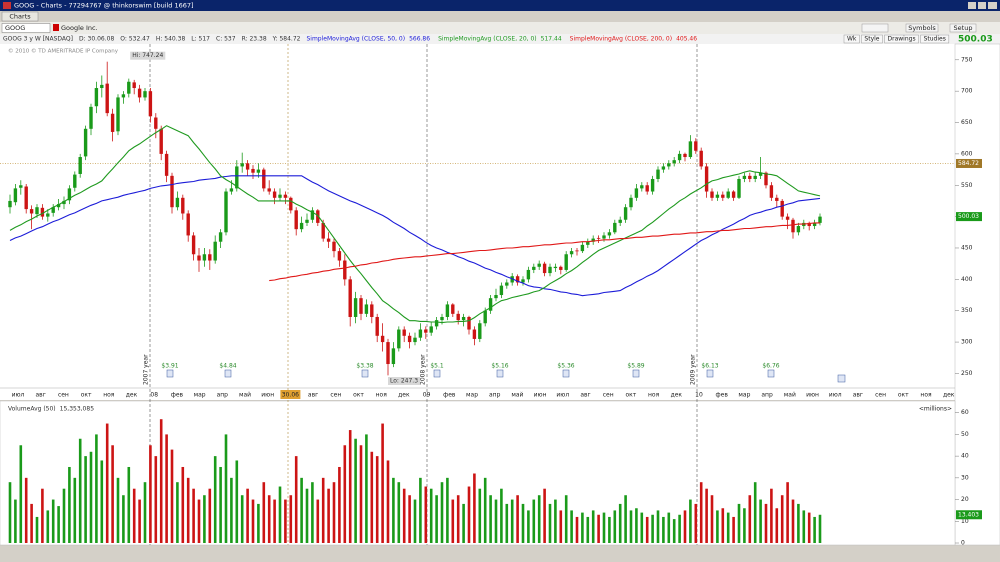 The image size is (1000, 562). I want to click on blank-button, so click(875, 28).